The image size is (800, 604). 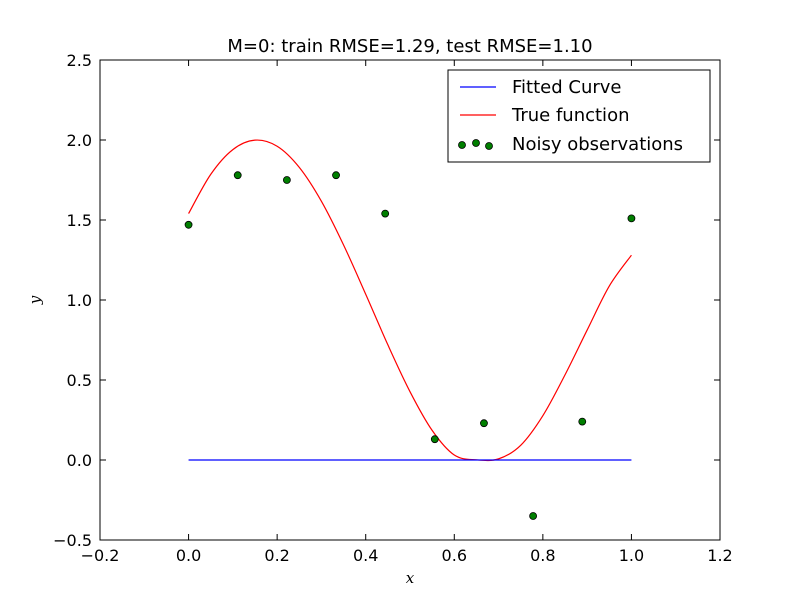 I want to click on legend-noisy-observations-label: Noisy observations, so click(x=597, y=144).